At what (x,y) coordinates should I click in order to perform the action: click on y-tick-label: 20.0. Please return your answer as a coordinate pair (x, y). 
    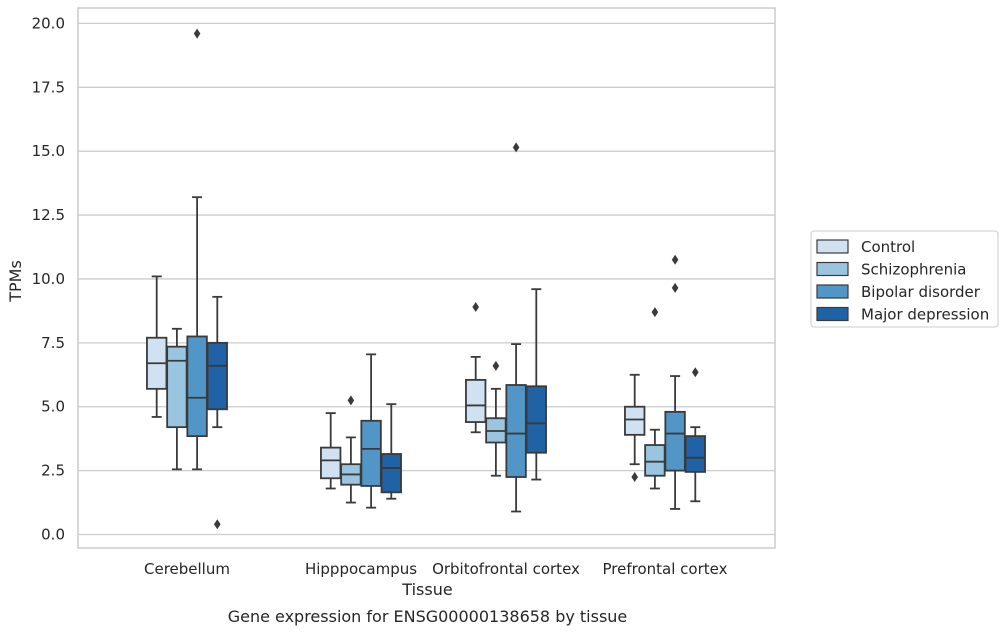
    Looking at the image, I should click on (48, 23).